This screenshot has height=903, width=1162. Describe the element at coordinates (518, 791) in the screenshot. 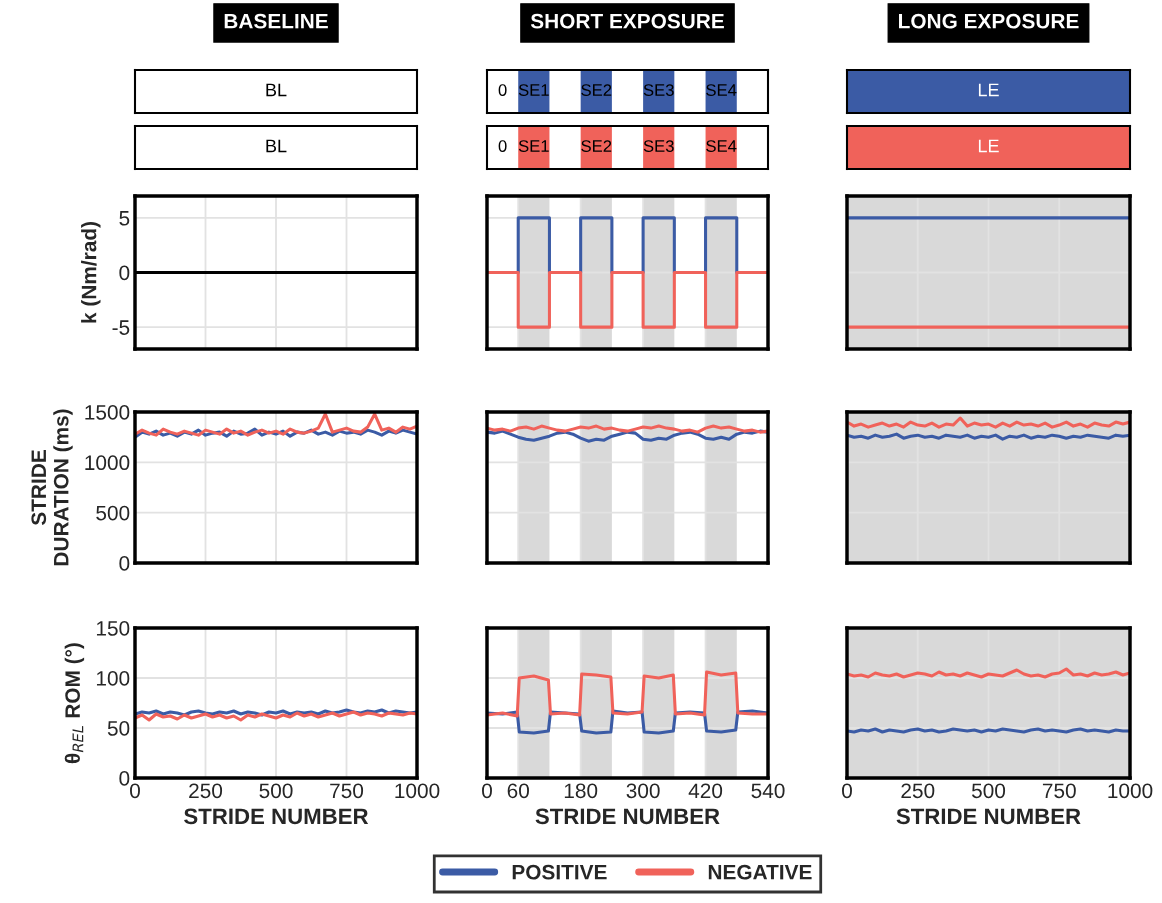

I see `x-tick-label: 60` at that location.